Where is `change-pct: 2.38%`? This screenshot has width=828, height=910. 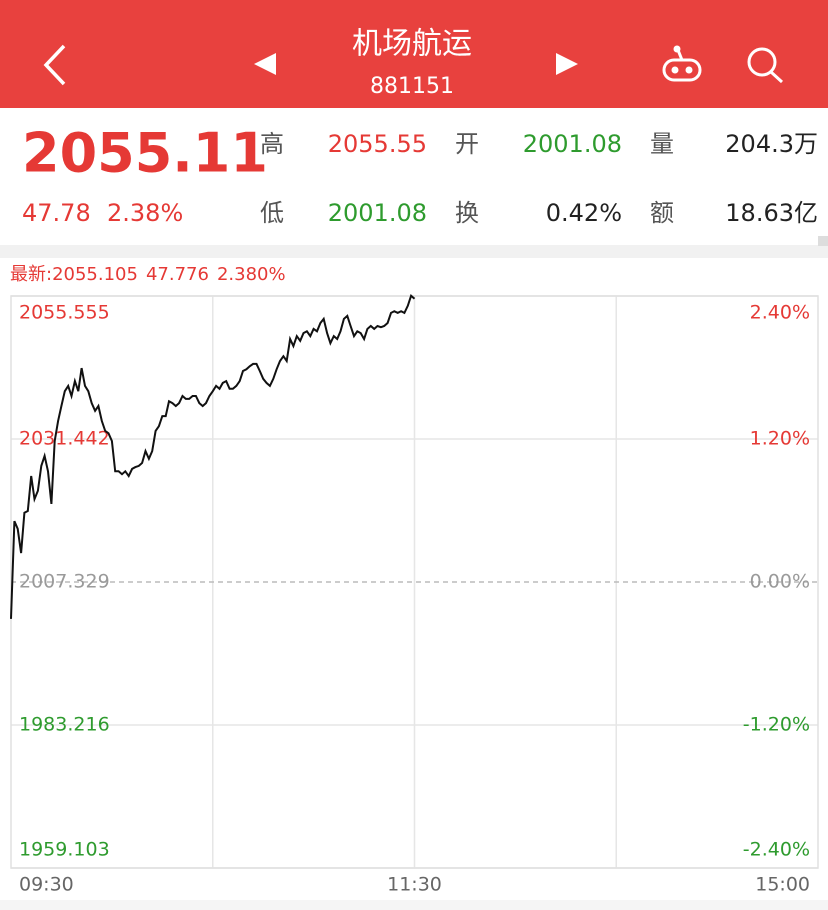 change-pct: 2.38% is located at coordinates (145, 213).